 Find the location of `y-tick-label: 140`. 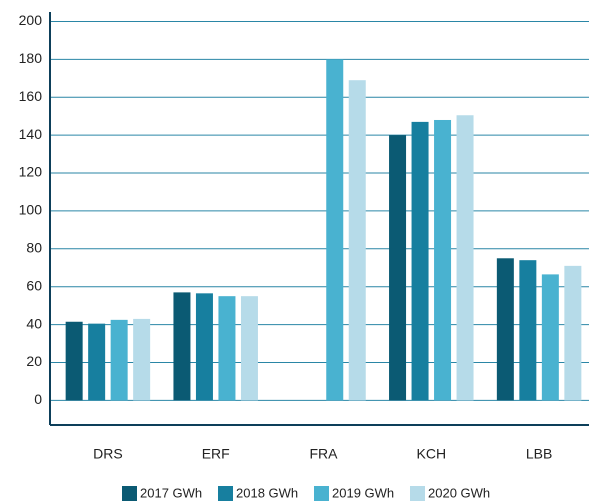

y-tick-label: 140 is located at coordinates (31, 134).